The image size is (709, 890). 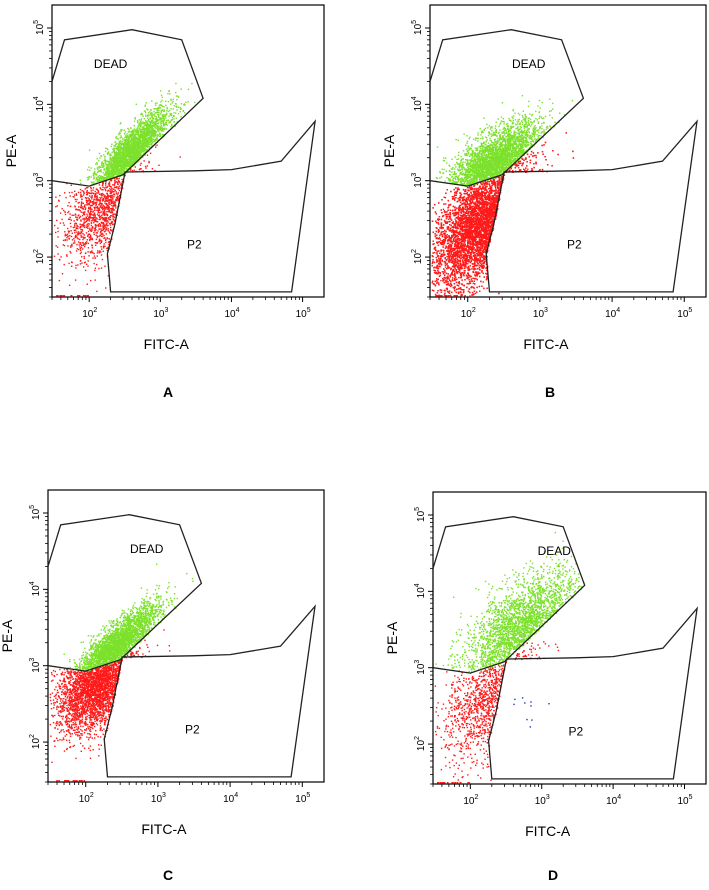 I want to click on event-dots, so click(x=124, y=189).